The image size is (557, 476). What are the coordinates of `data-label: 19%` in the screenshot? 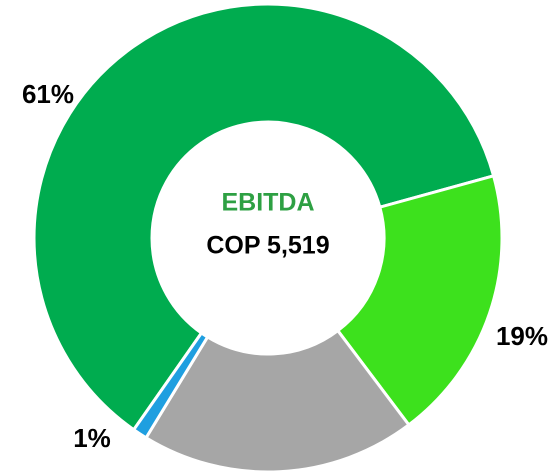 It's located at (522, 336).